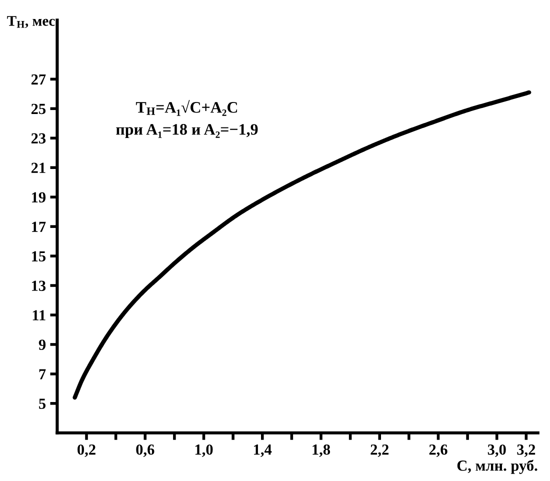 Image resolution: width=550 pixels, height=481 pixels. What do you see at coordinates (438, 450) in the screenshot?
I see `x-tick-label: 2,6` at bounding box center [438, 450].